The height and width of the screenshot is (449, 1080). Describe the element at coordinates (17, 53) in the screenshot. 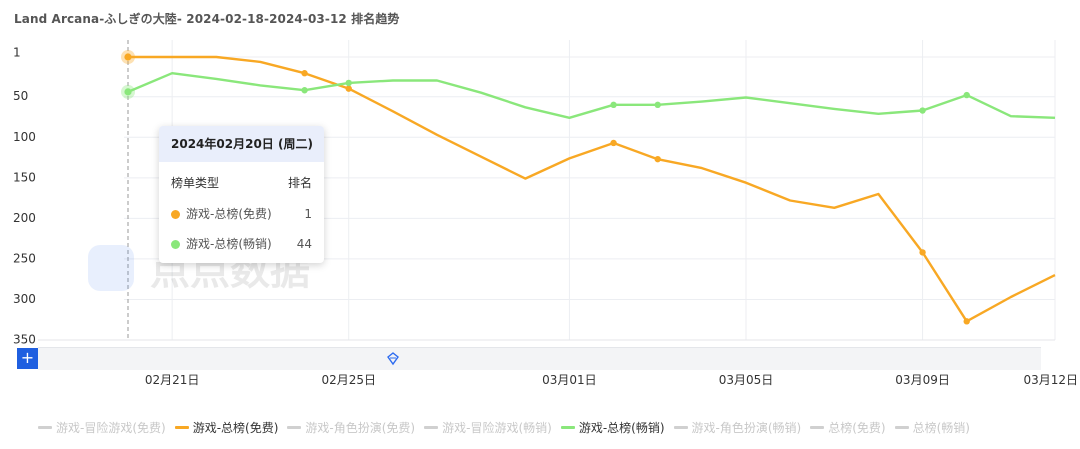

I see `y-tick-label: 1` at that location.